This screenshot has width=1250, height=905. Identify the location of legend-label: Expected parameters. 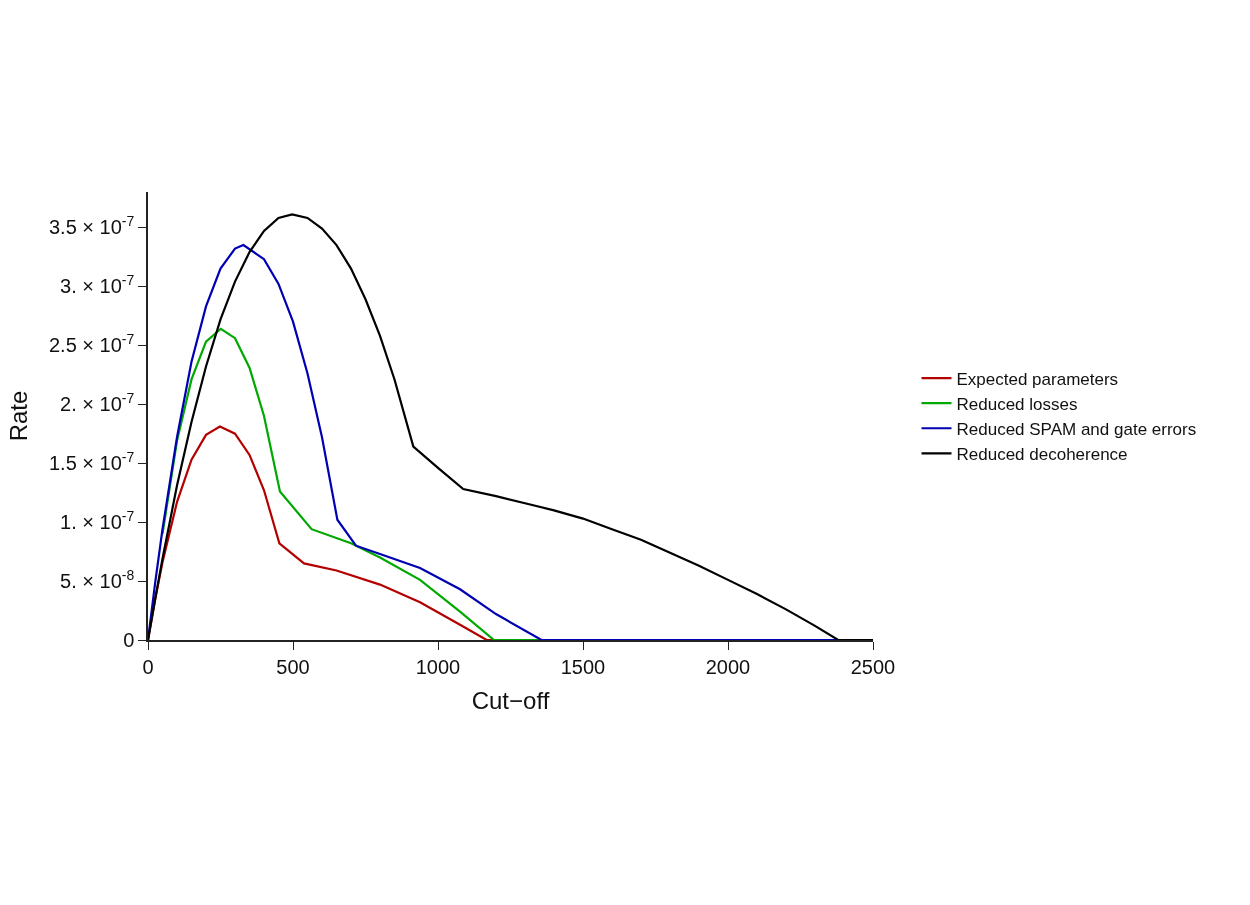
(1037, 379).